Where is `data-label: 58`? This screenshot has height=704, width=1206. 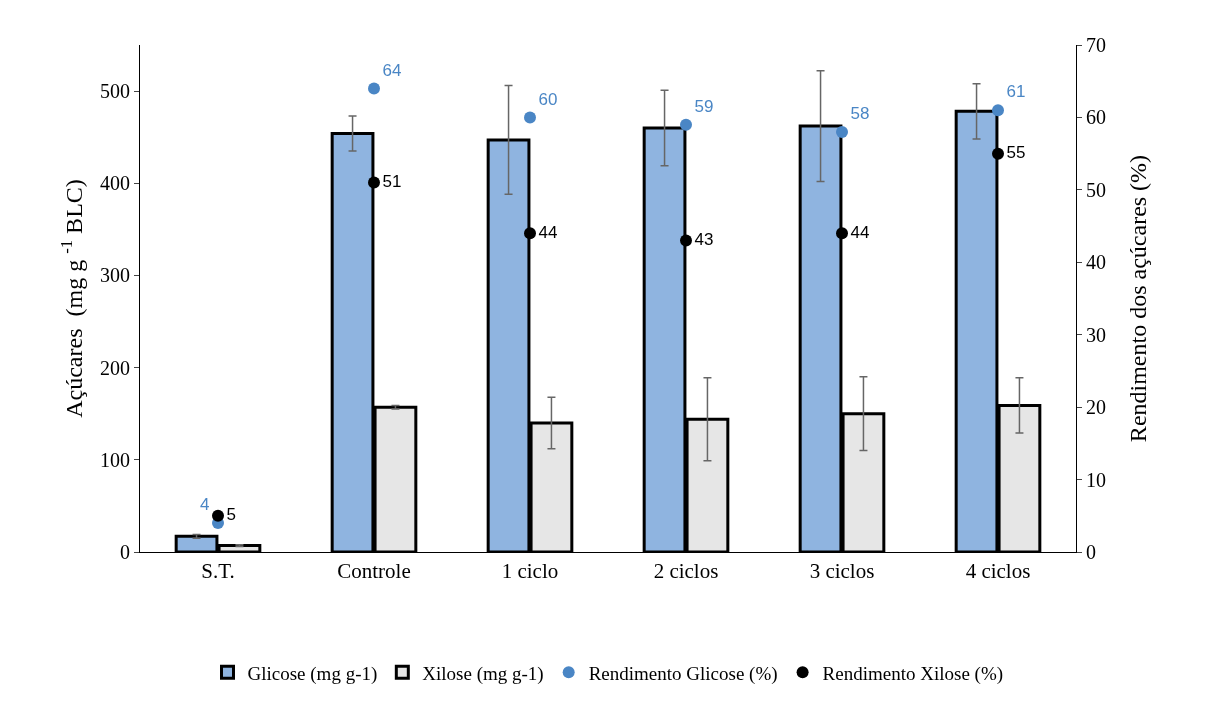 data-label: 58 is located at coordinates (860, 114).